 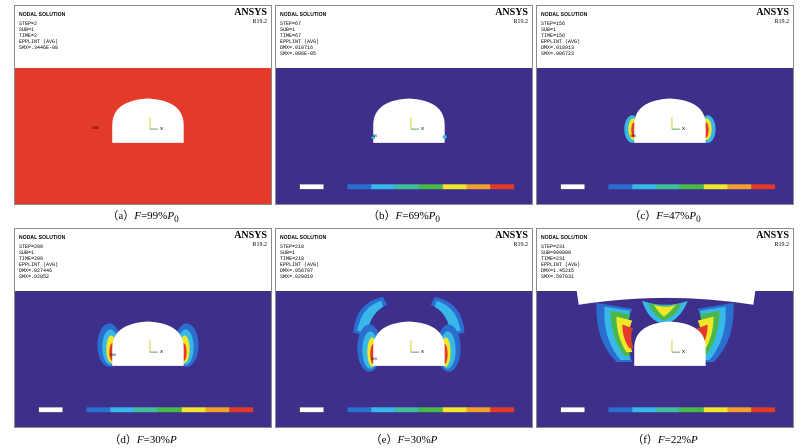 What do you see at coordinates (31, 247) in the screenshot?
I see `info-line: STEP=209` at bounding box center [31, 247].